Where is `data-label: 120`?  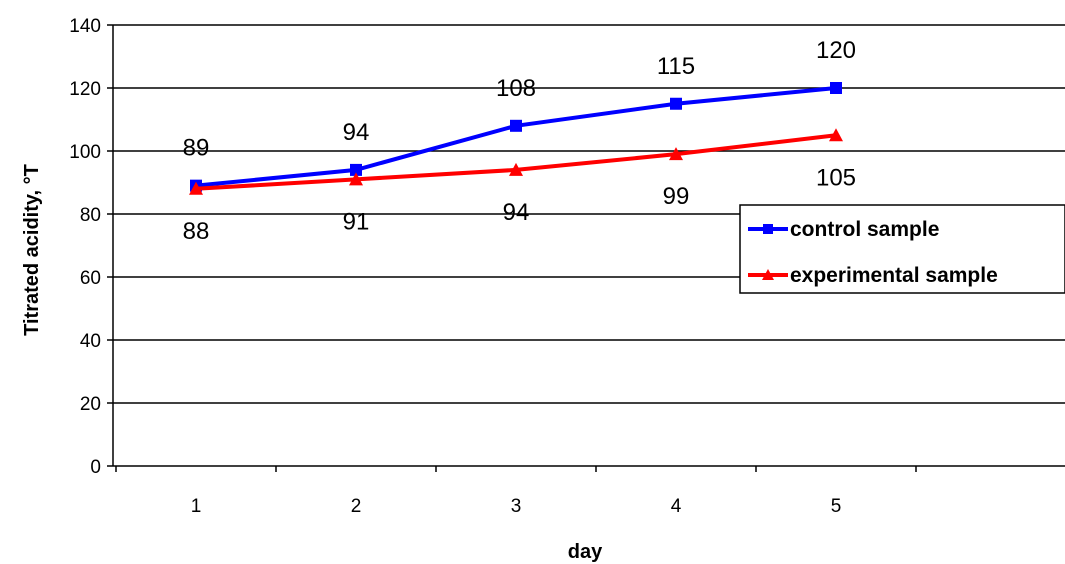 data-label: 120 is located at coordinates (836, 50).